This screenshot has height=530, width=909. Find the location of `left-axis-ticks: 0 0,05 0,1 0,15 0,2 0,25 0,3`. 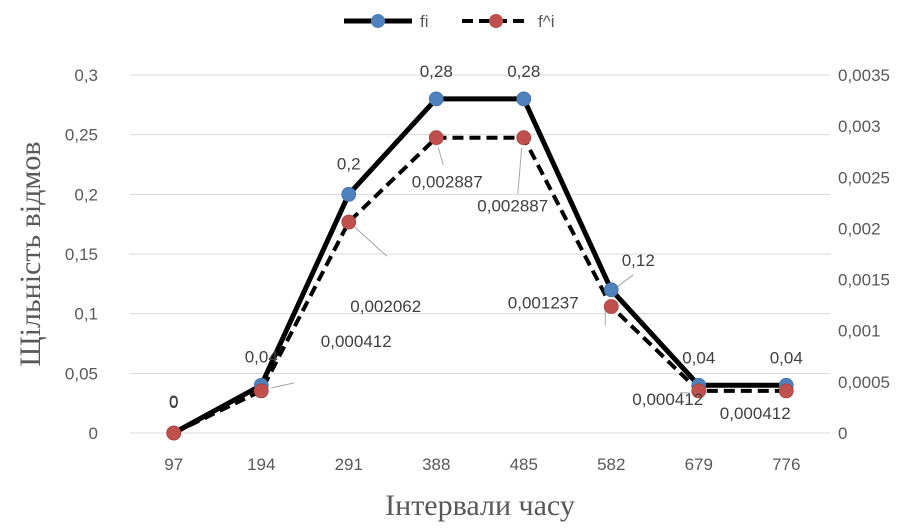

left-axis-ticks: 0 0,05 0,1 0,15 0,2 0,25 0,3 is located at coordinates (81, 254).